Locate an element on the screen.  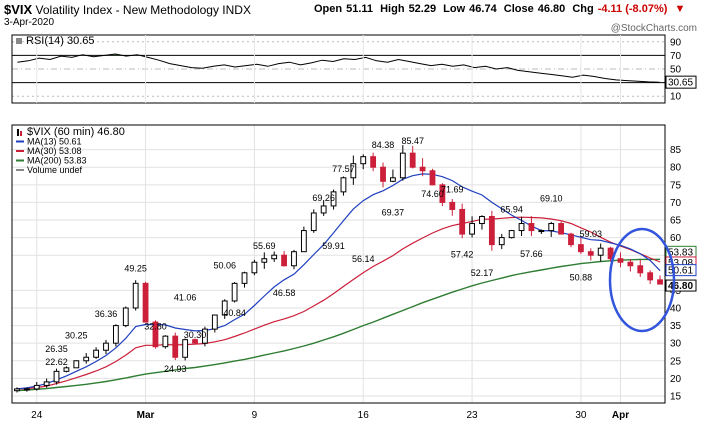
low-label: Low is located at coordinates (454, 9).